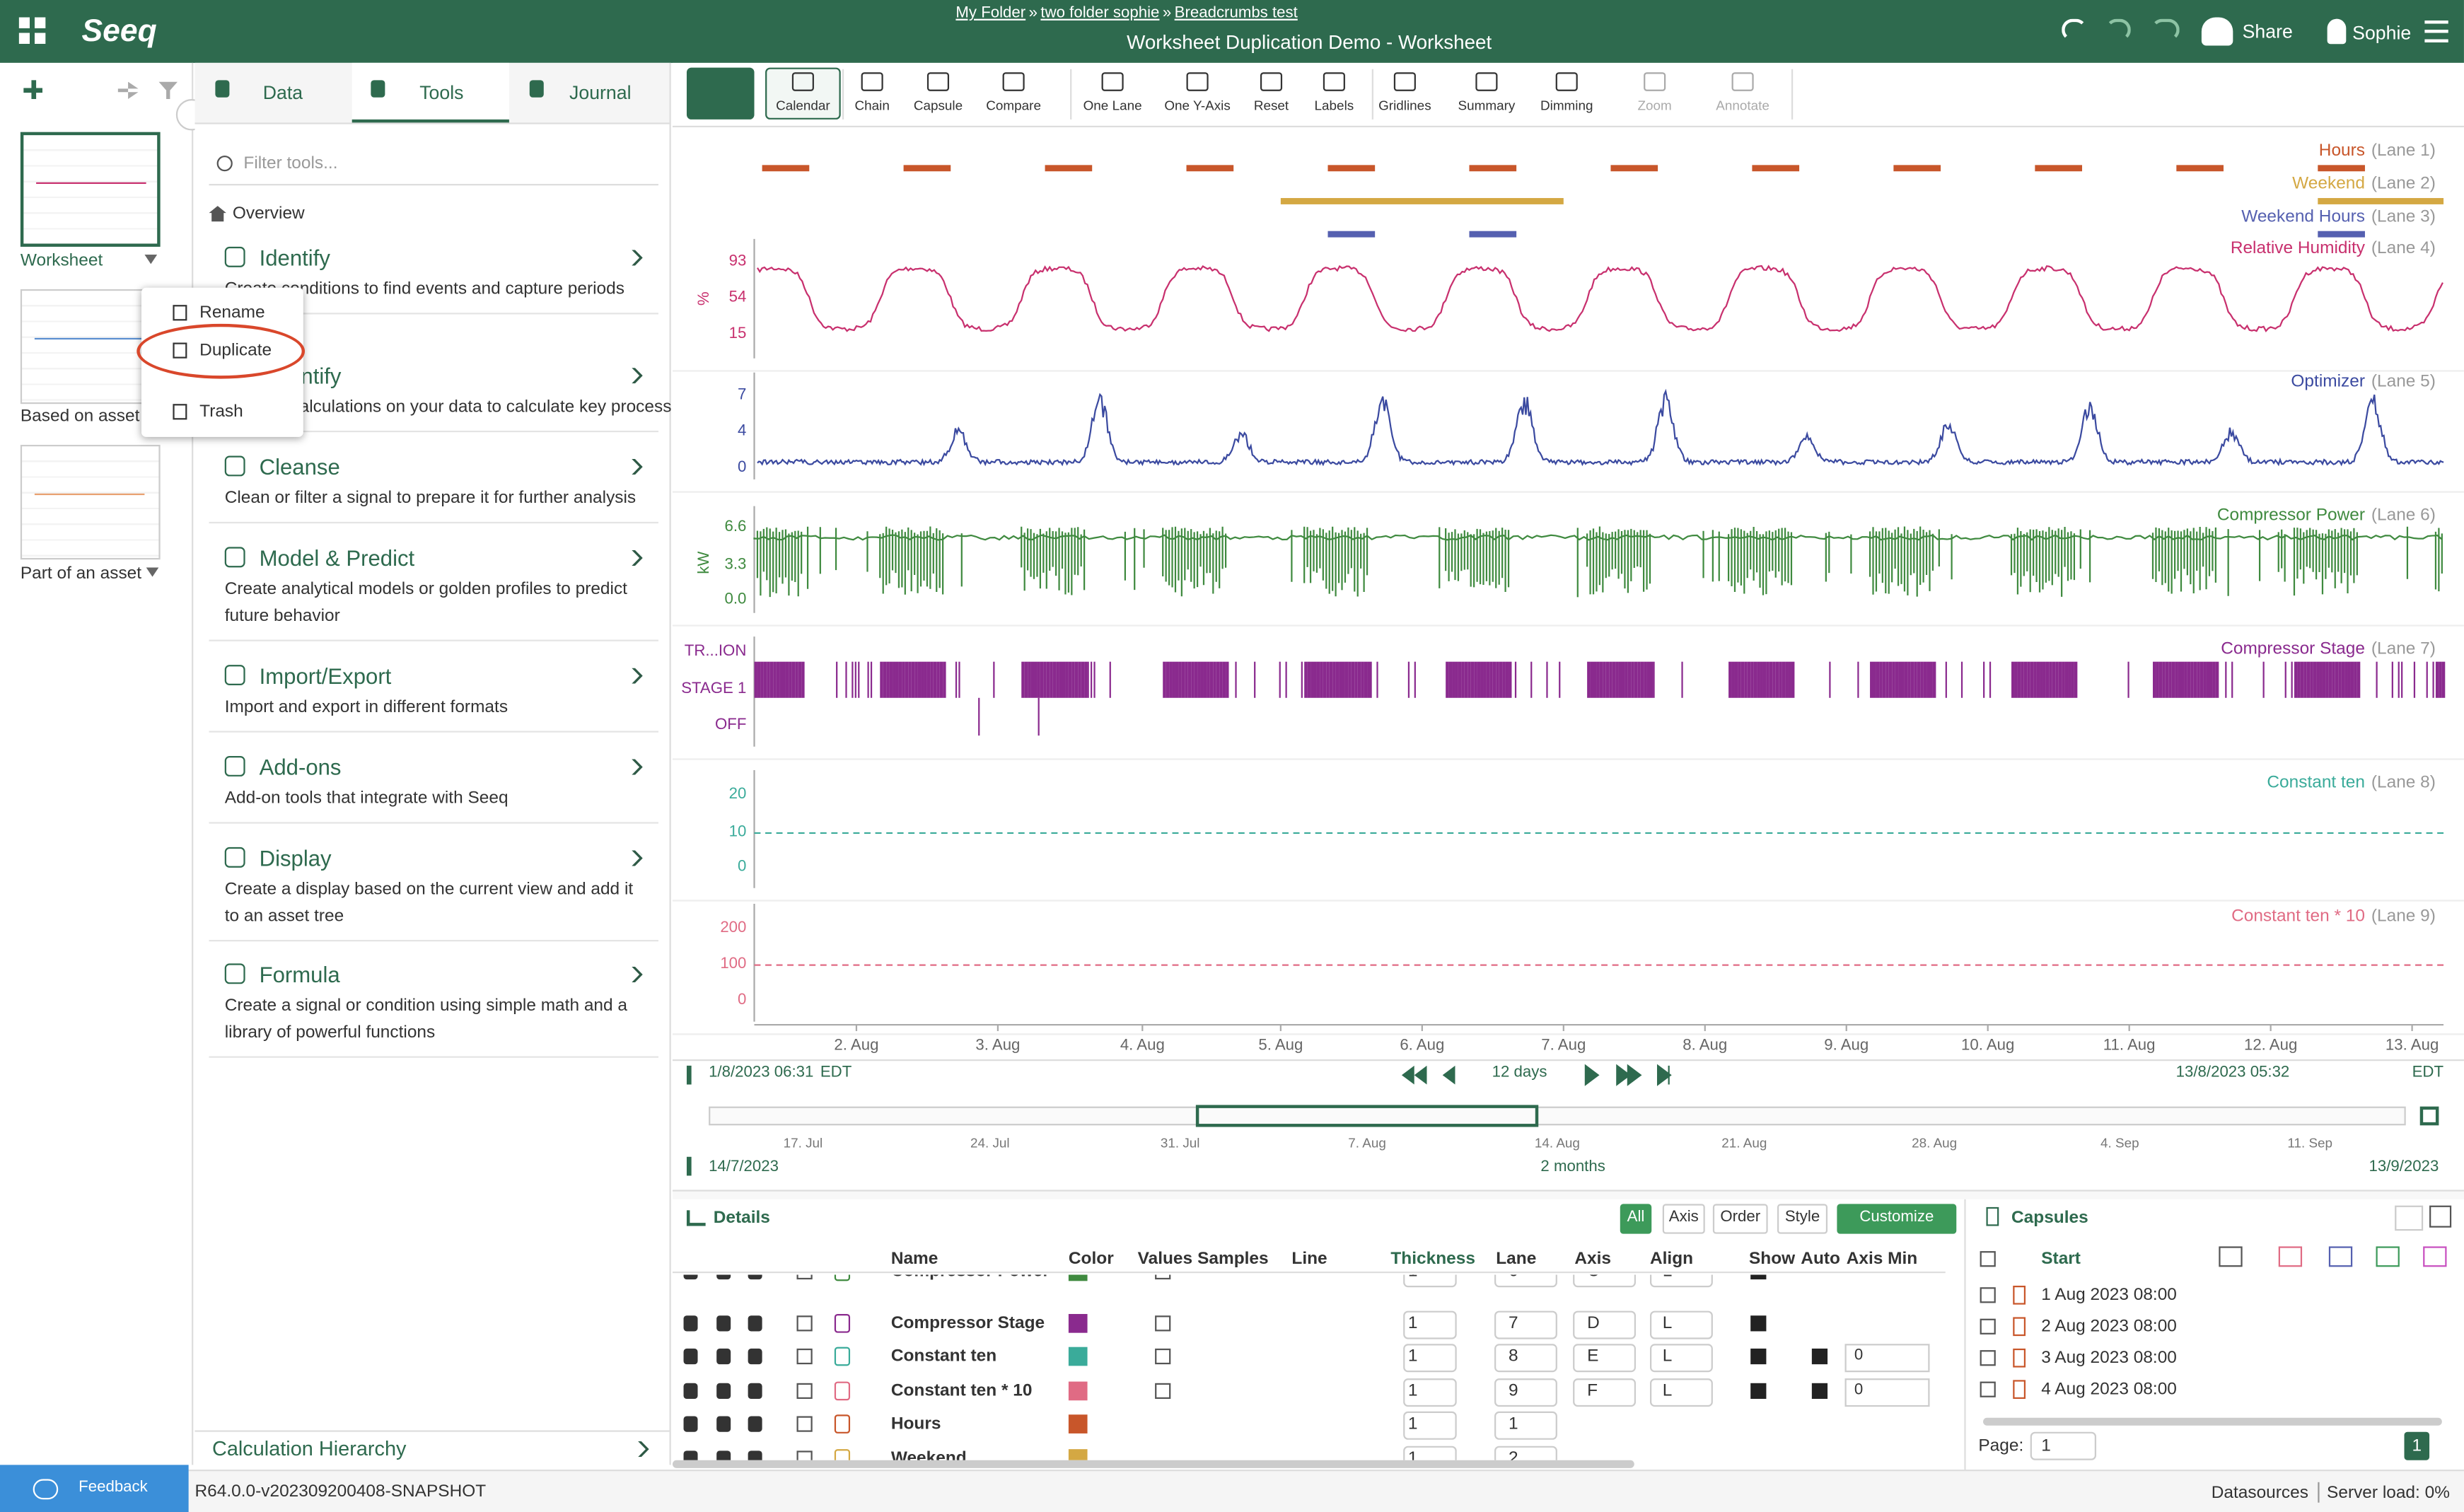 The image size is (2464, 1512). Describe the element at coordinates (928, 1454) in the screenshot. I see `row-name: Weekend` at that location.